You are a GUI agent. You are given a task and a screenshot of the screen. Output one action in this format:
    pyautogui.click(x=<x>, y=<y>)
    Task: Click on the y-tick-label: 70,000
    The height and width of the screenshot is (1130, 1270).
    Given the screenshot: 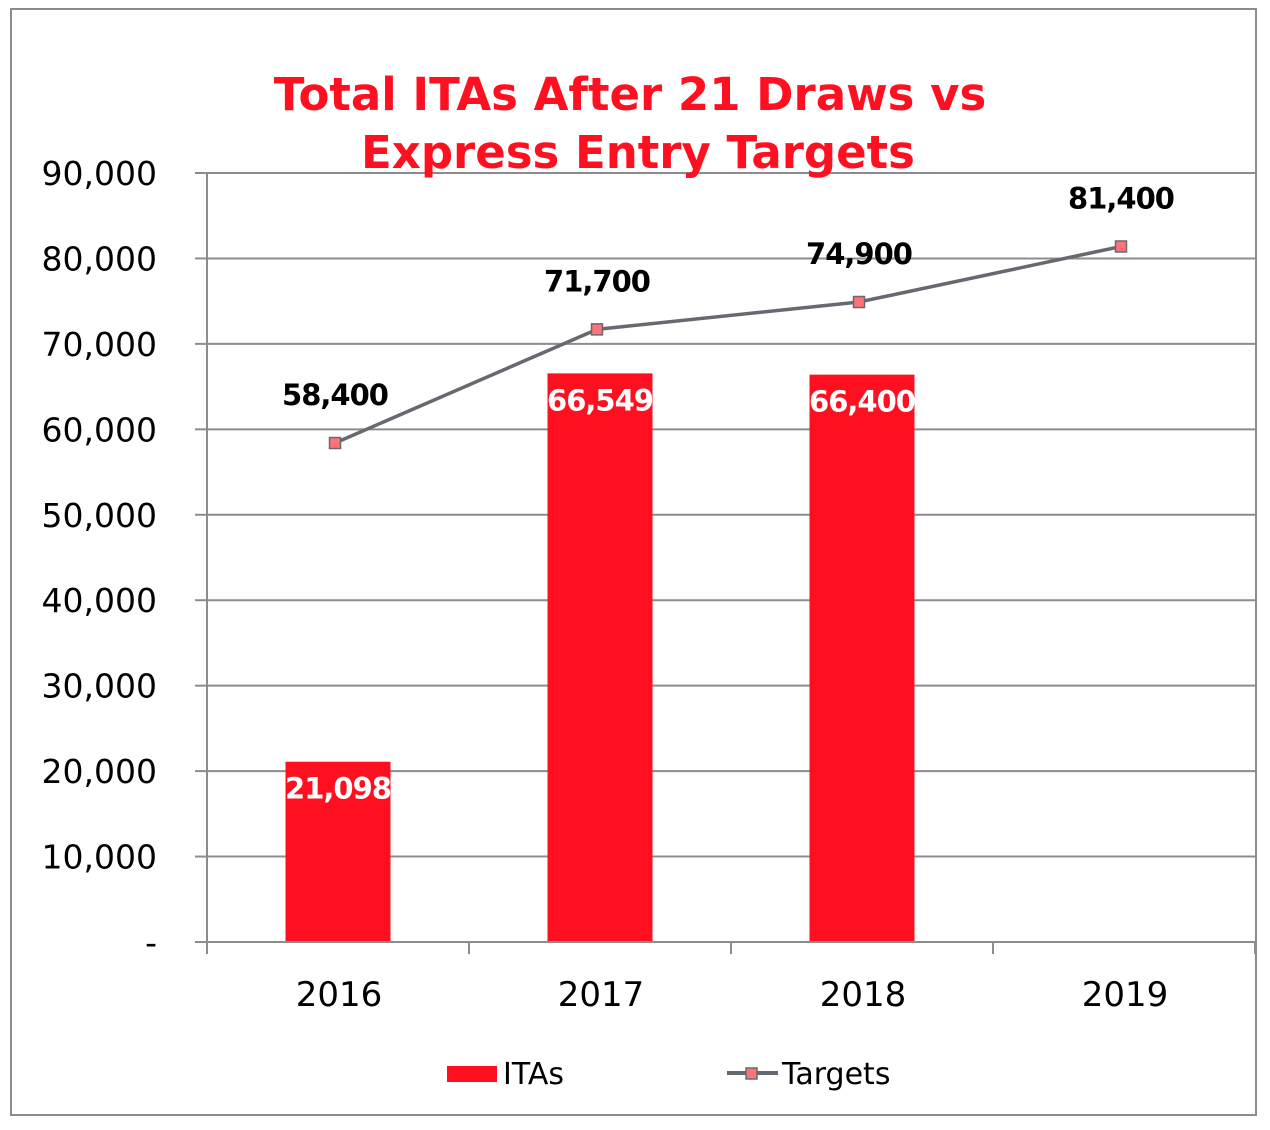 What is the action you would take?
    pyautogui.click(x=99, y=344)
    